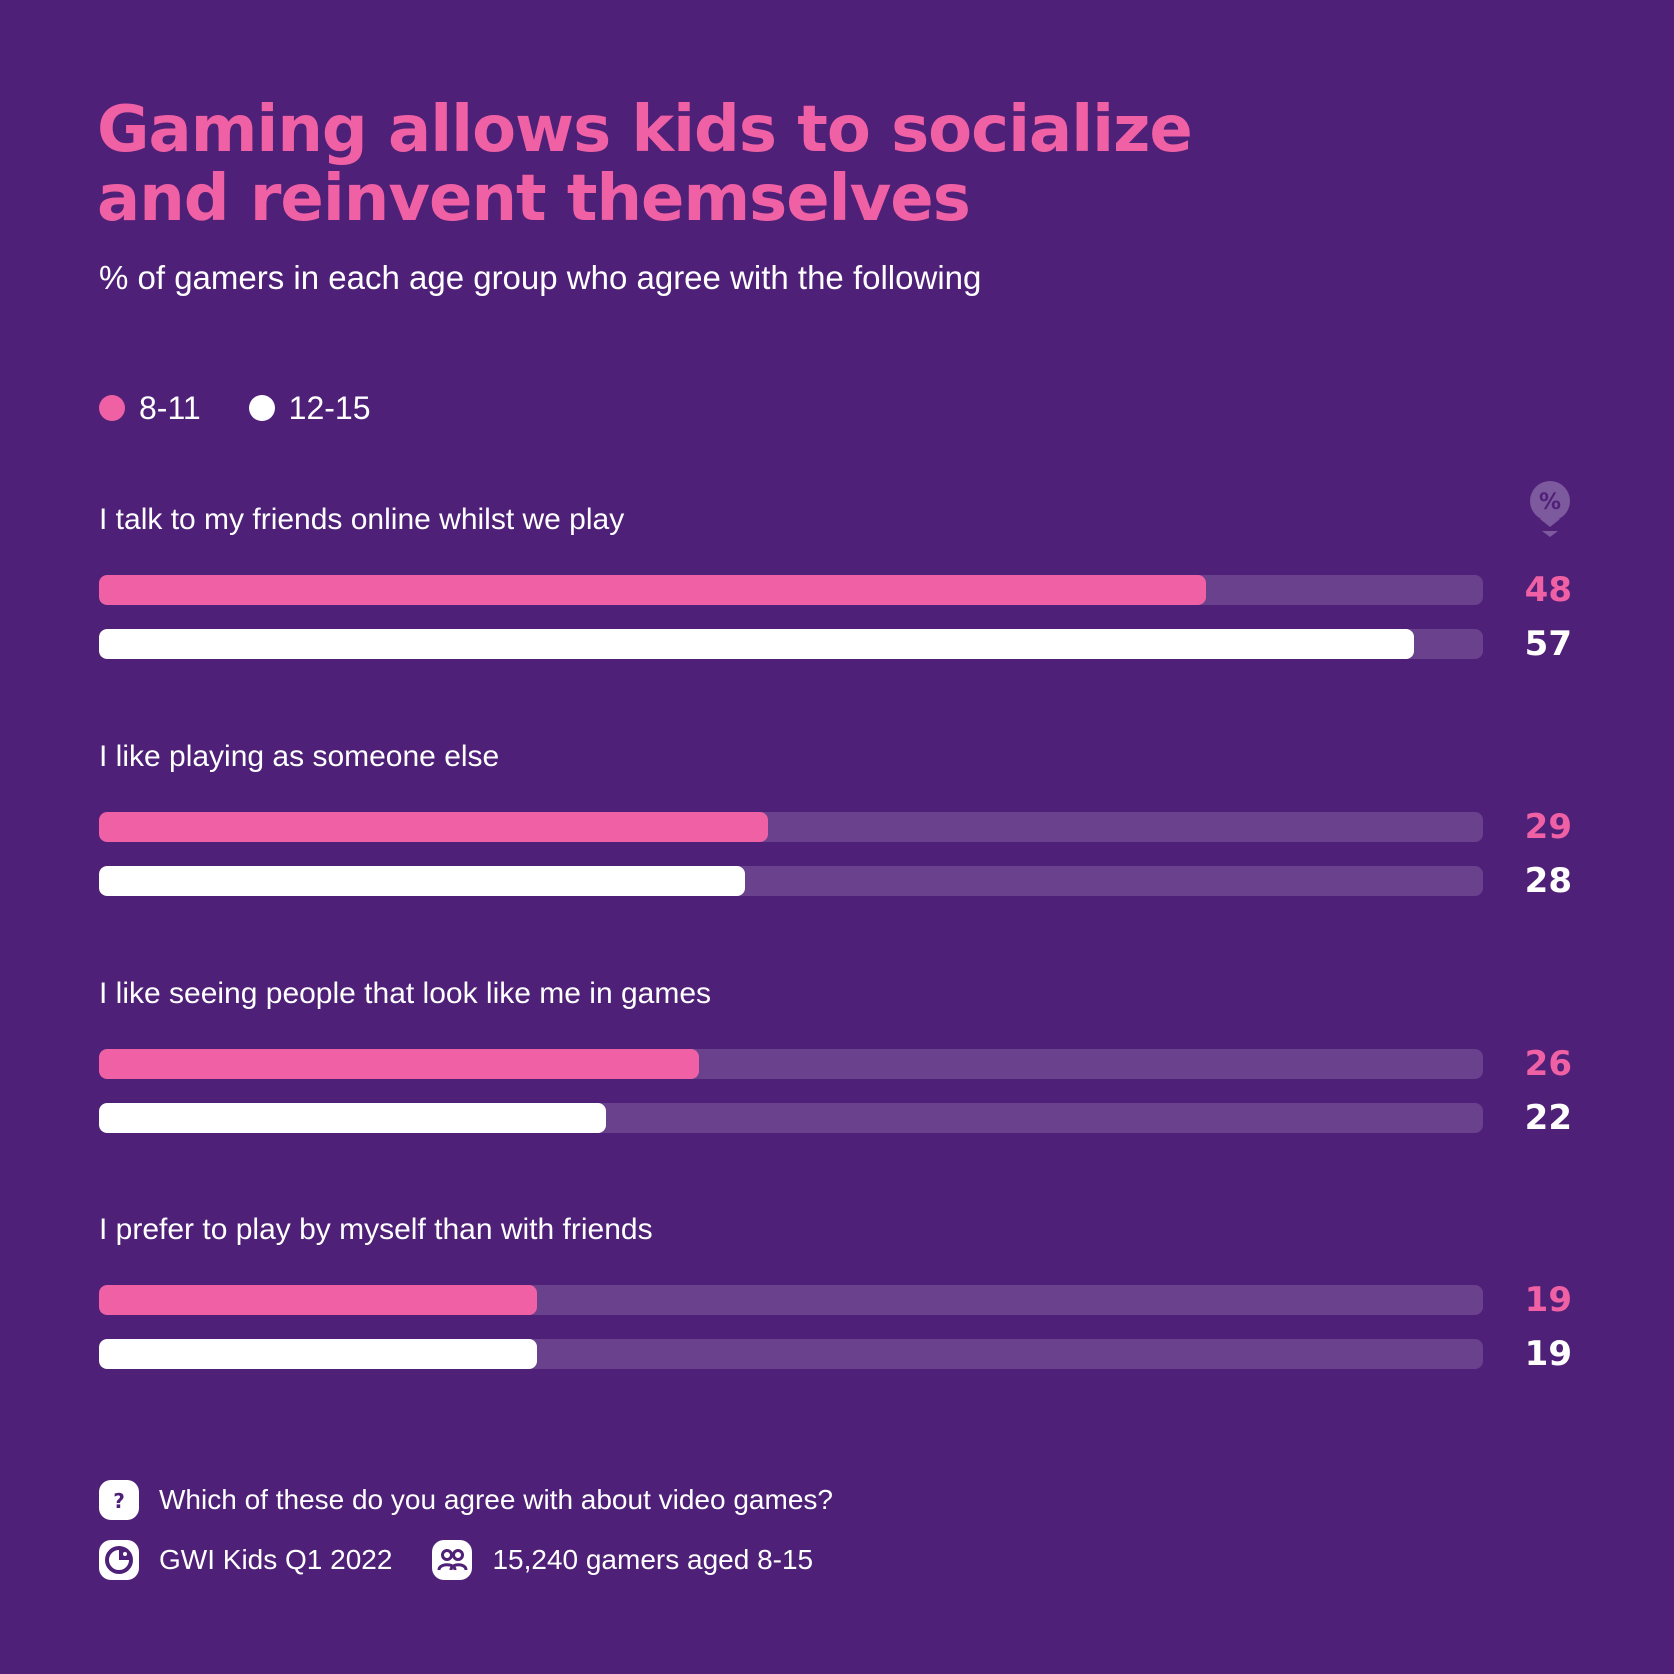  Describe the element at coordinates (1548, 827) in the screenshot. I see `data-label-8-11: 29` at that location.